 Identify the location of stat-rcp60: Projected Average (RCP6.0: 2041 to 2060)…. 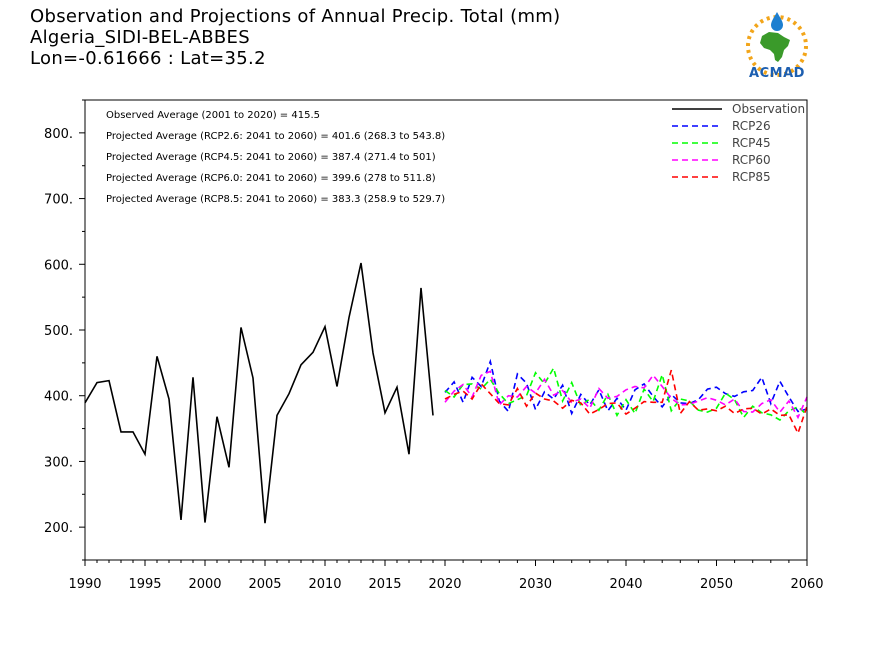
(271, 178).